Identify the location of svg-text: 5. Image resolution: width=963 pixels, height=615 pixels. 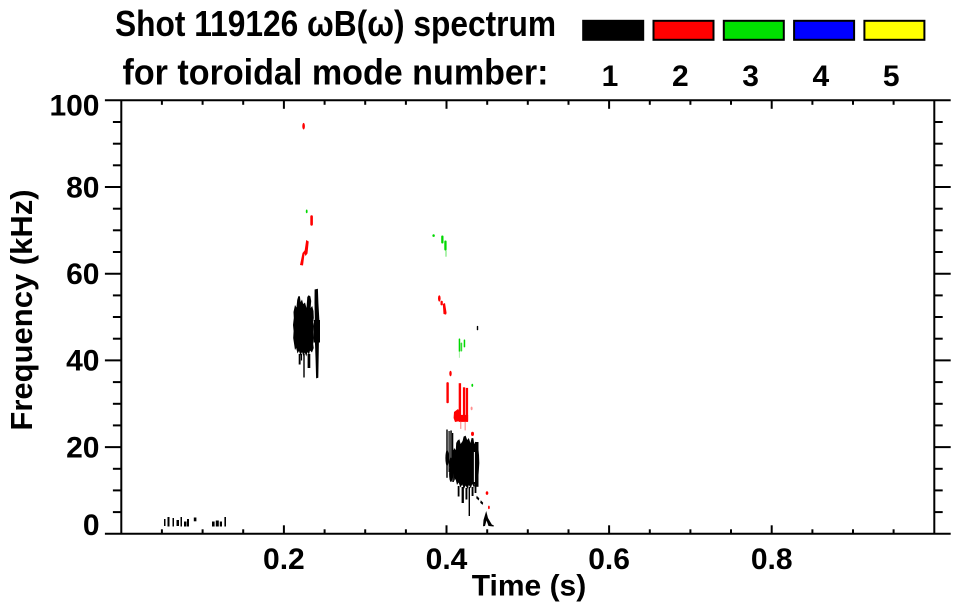
(891, 76).